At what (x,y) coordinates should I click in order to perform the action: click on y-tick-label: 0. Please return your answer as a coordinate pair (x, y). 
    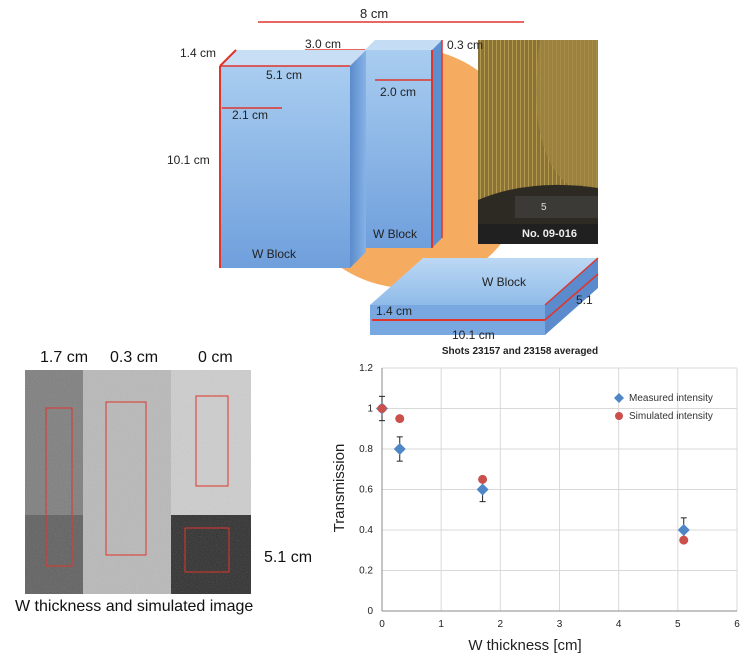
    Looking at the image, I should click on (370, 611).